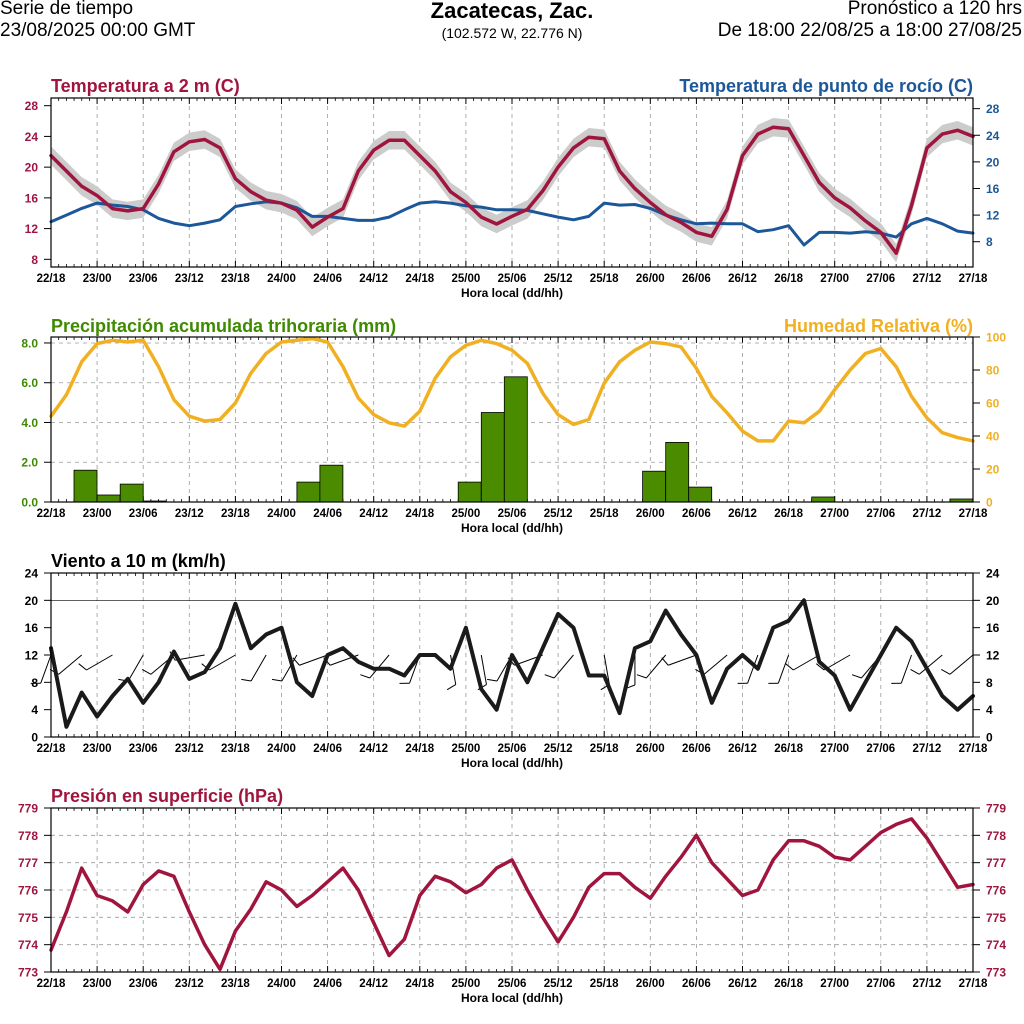 The height and width of the screenshot is (1024, 1024). Describe the element at coordinates (28, 863) in the screenshot. I see `pressure-left-y-tick-label: 777` at that location.